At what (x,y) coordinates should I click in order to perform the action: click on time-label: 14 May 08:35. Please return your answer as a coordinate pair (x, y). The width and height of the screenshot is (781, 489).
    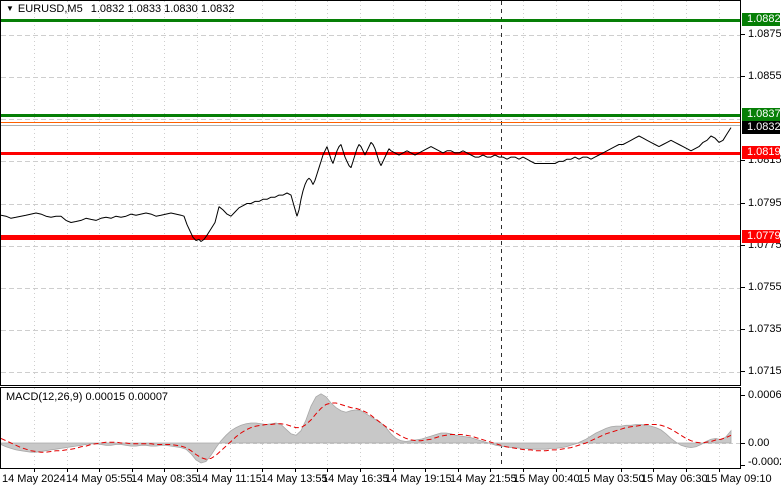
    Looking at the image, I should click on (164, 479).